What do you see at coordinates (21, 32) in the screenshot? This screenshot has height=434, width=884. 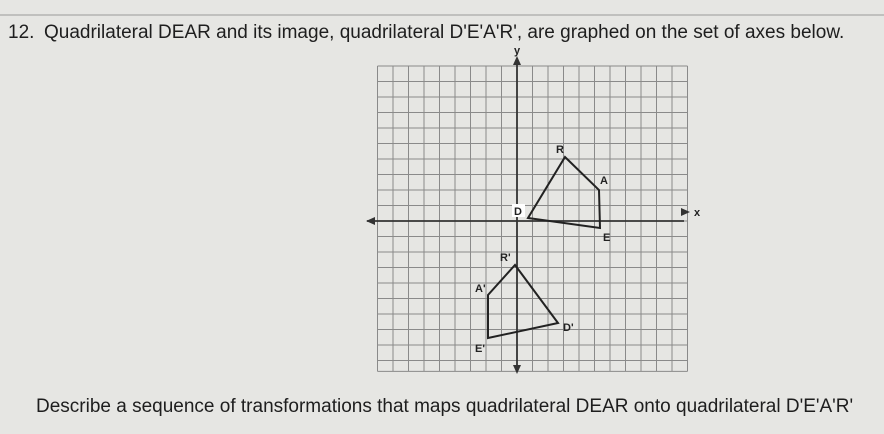 I see `question-number: 12.` at bounding box center [21, 32].